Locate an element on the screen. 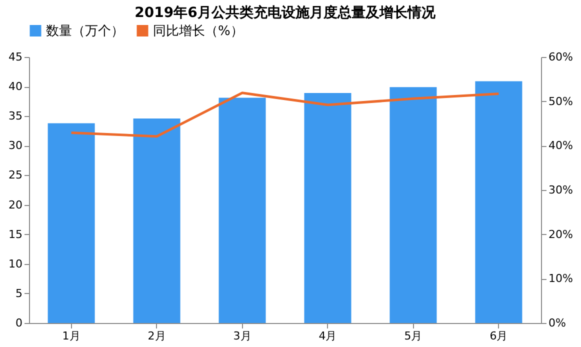 This screenshot has height=347, width=581. y-tick-label: 20 is located at coordinates (15, 205).